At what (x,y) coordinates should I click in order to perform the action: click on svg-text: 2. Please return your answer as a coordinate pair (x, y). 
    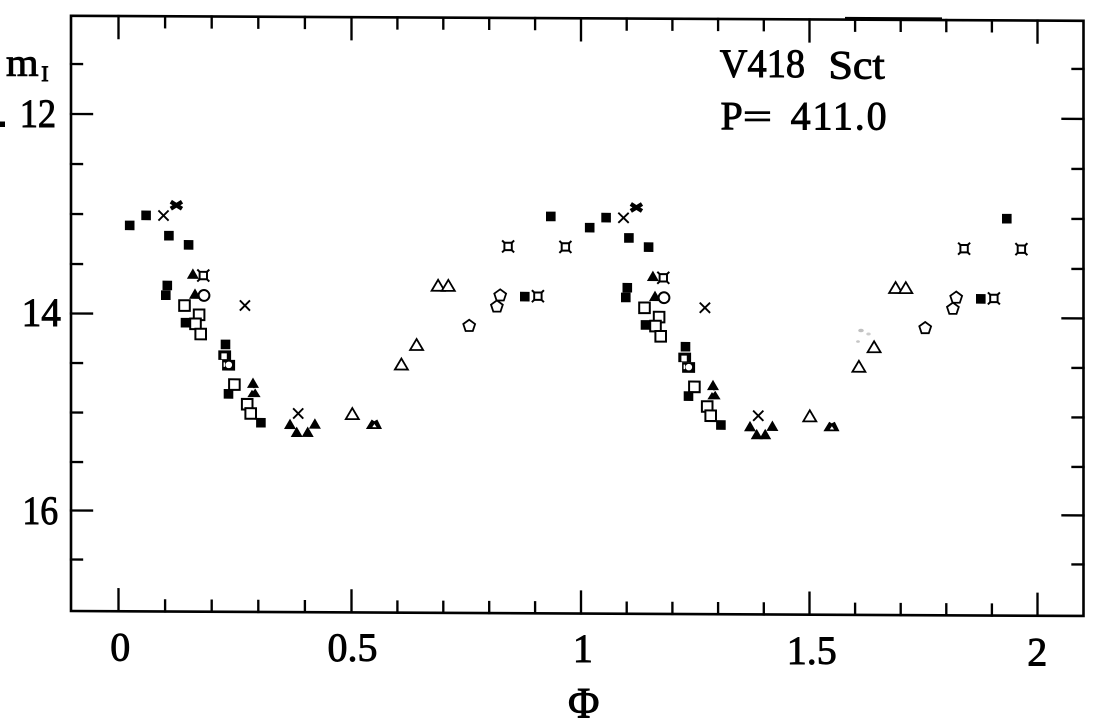
    Looking at the image, I should click on (1037, 652).